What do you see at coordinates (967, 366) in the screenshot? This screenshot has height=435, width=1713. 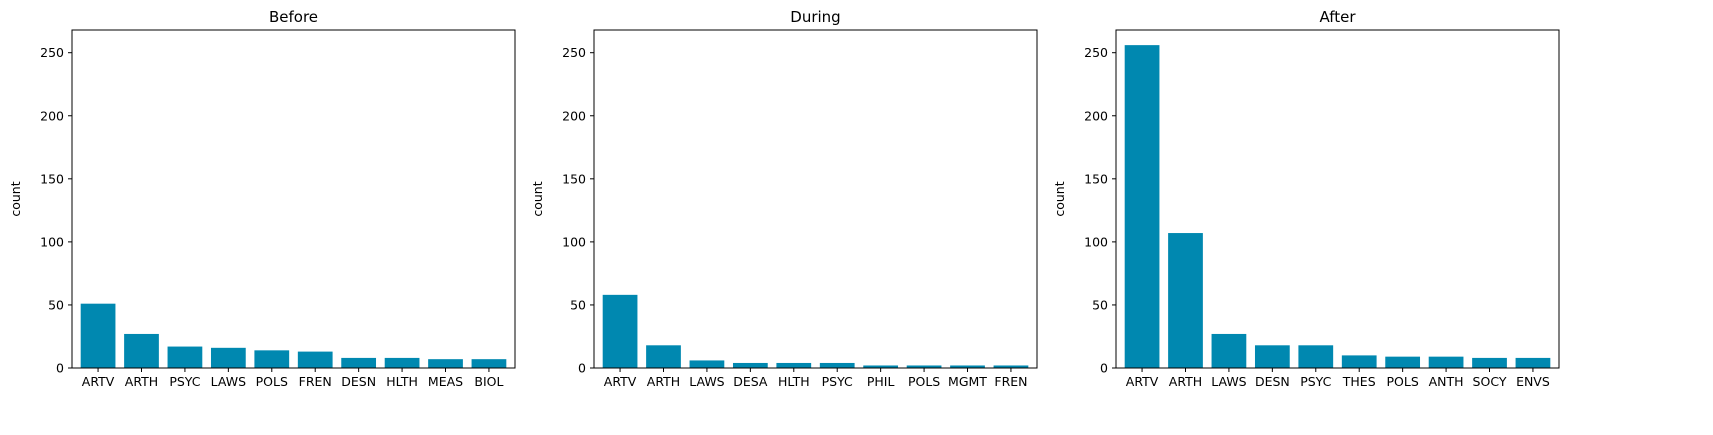 I see `bar-mgmt` at bounding box center [967, 366].